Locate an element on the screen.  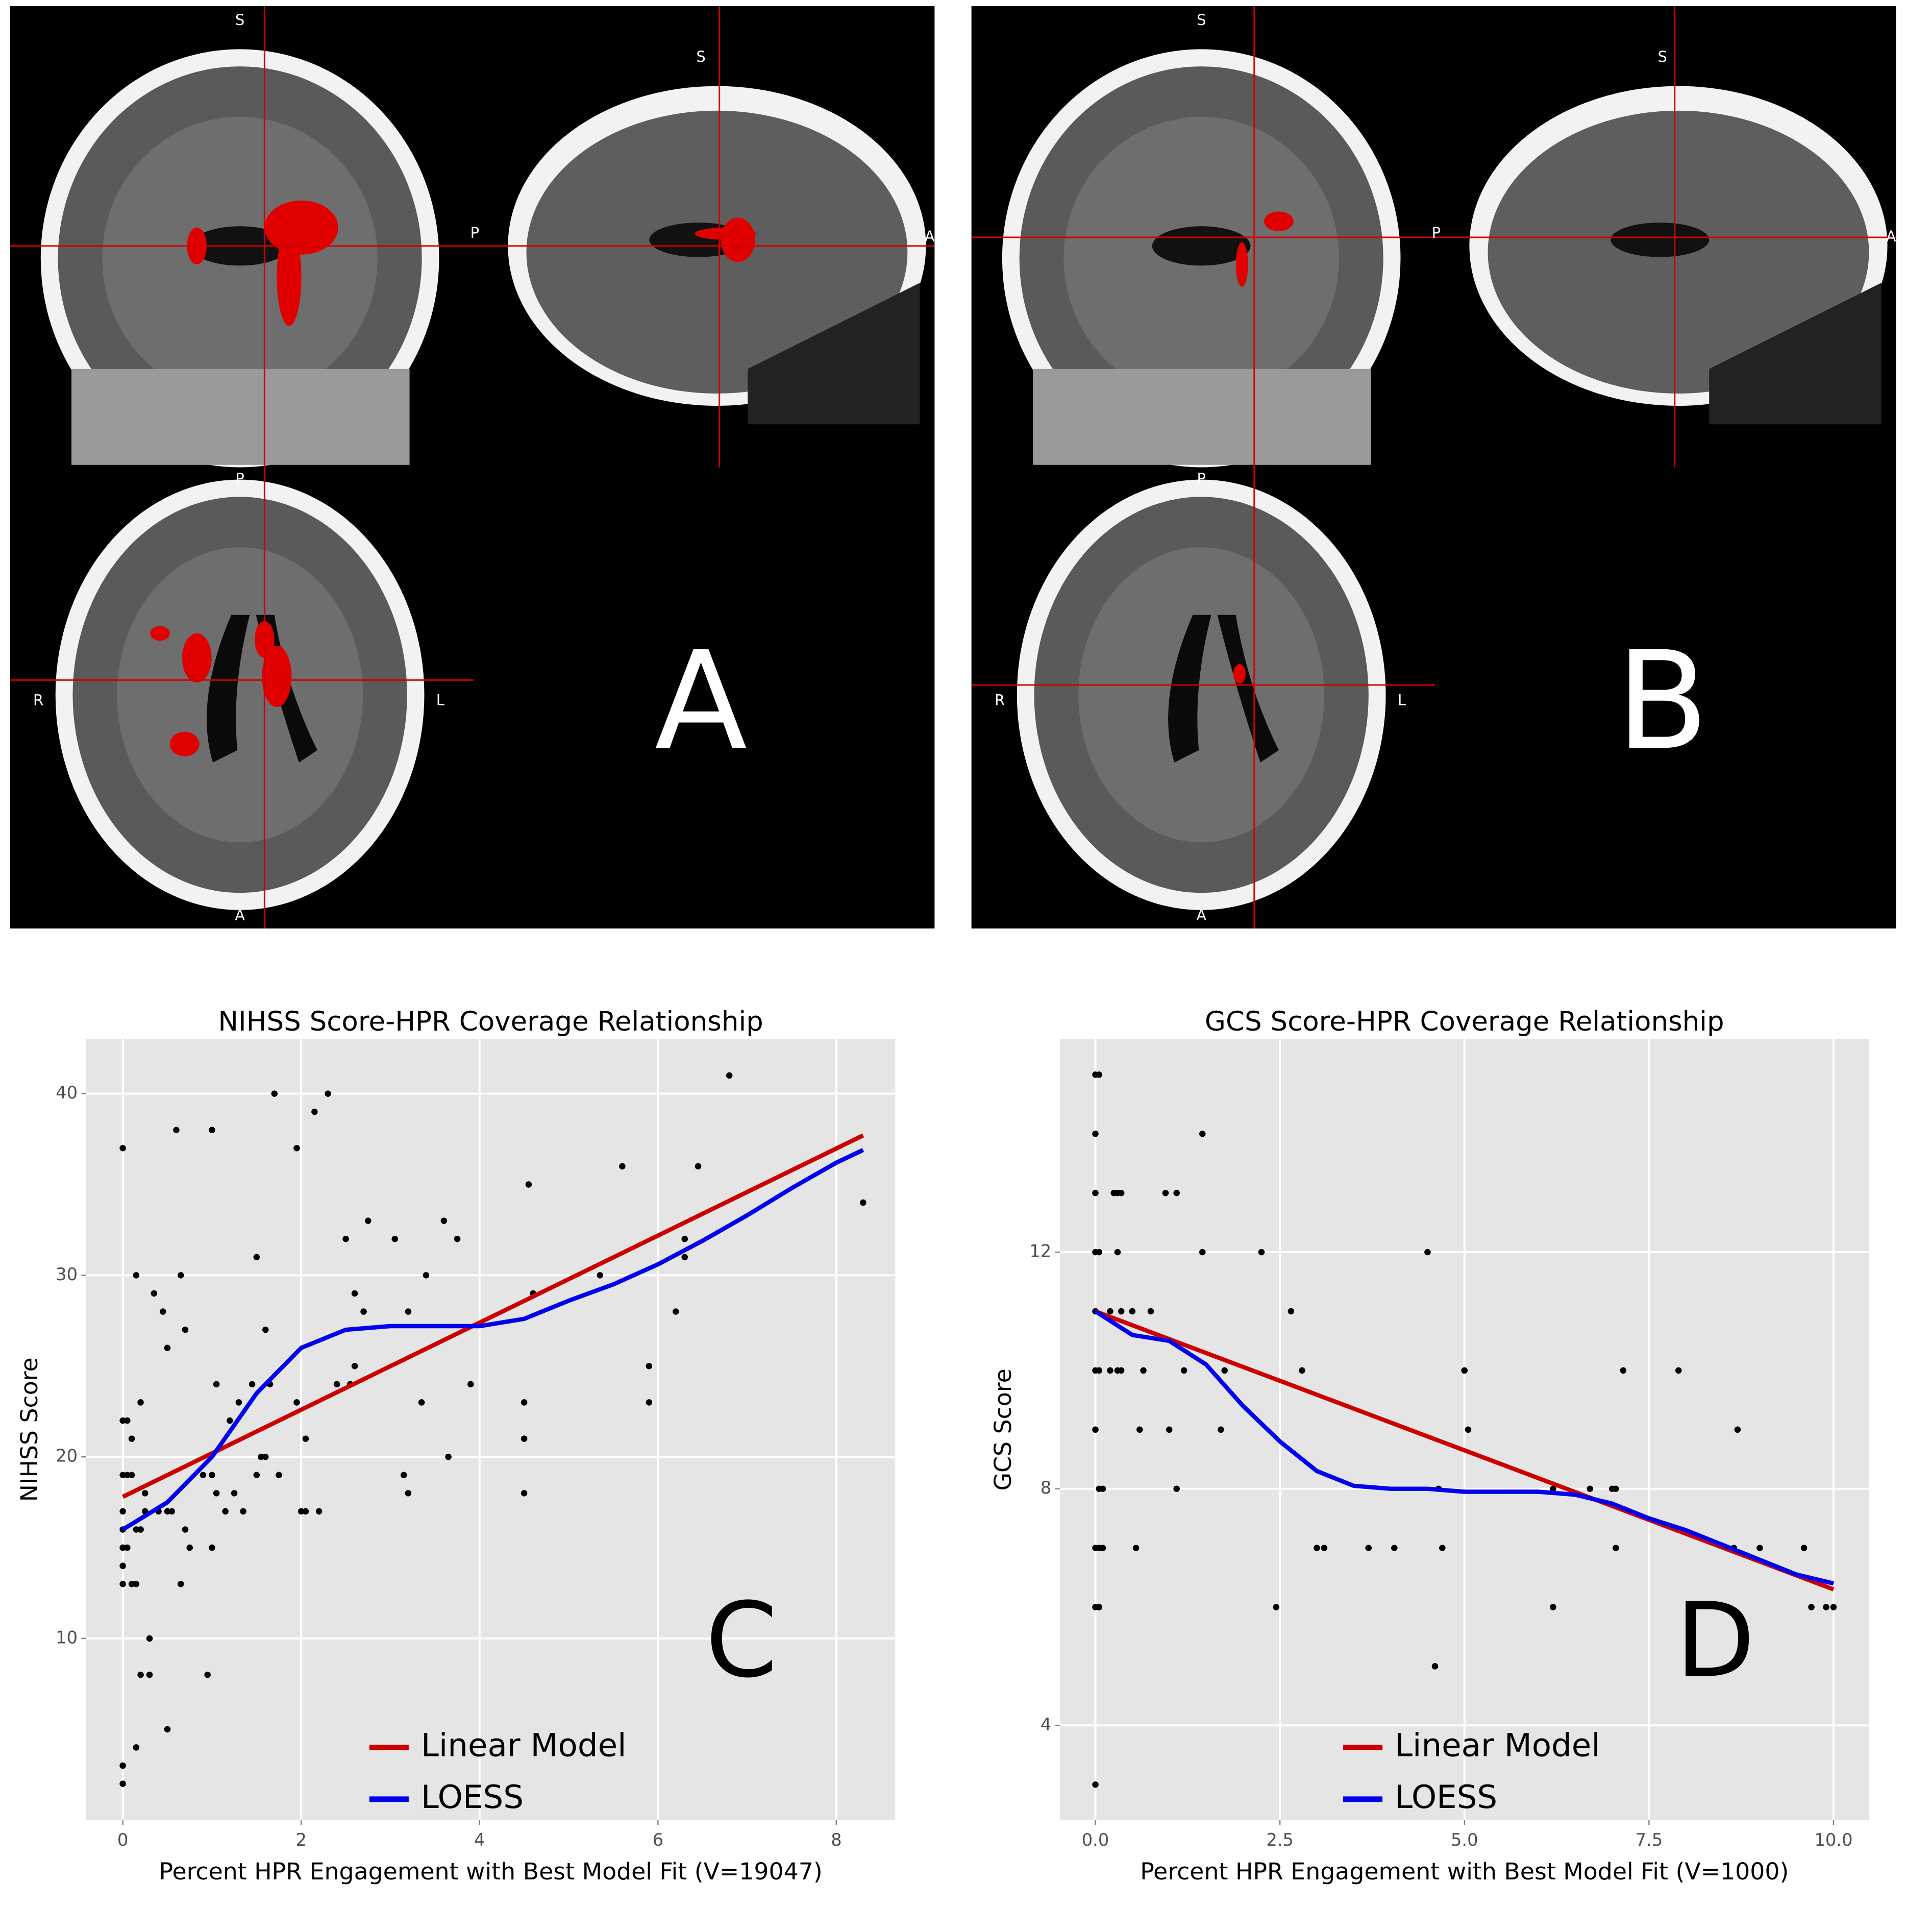
y-tick-label: 4 is located at coordinates (1046, 1724).